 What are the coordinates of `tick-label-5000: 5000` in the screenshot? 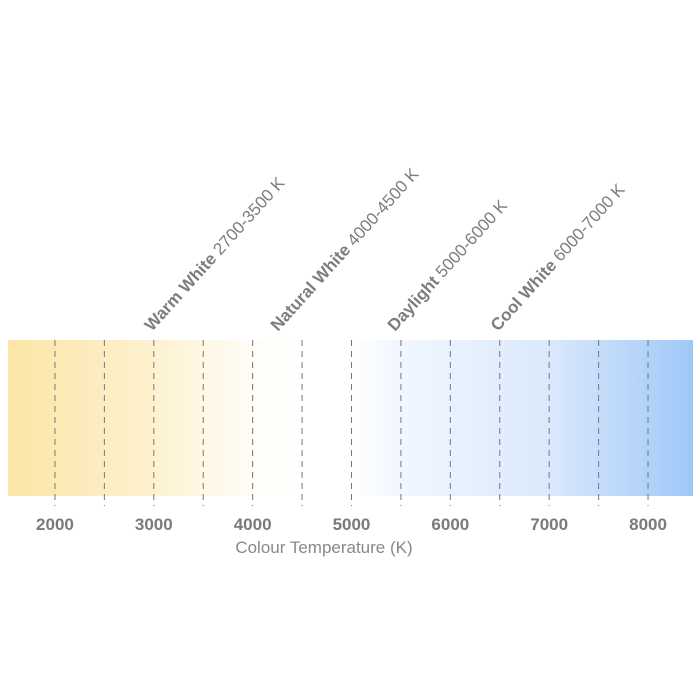 It's located at (352, 524).